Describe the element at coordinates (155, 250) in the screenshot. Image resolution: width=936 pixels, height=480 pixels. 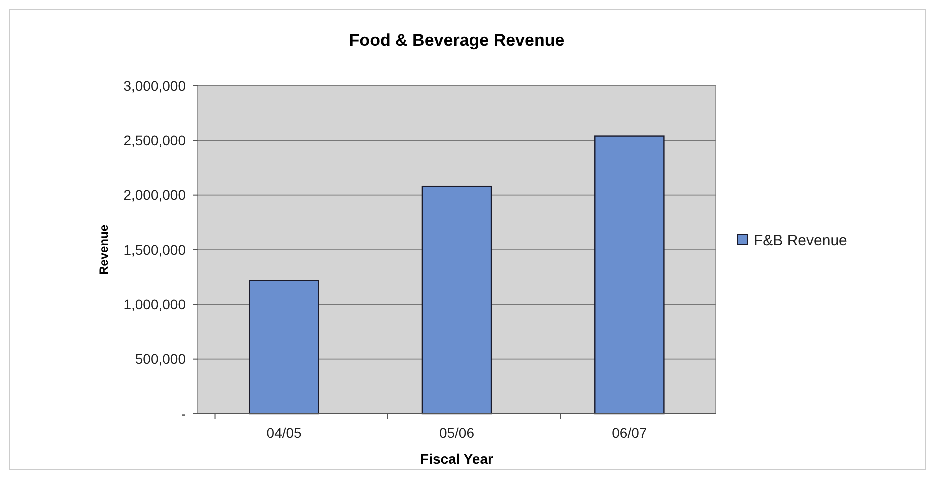
I see `y-tick-label: 1,500,000` at that location.